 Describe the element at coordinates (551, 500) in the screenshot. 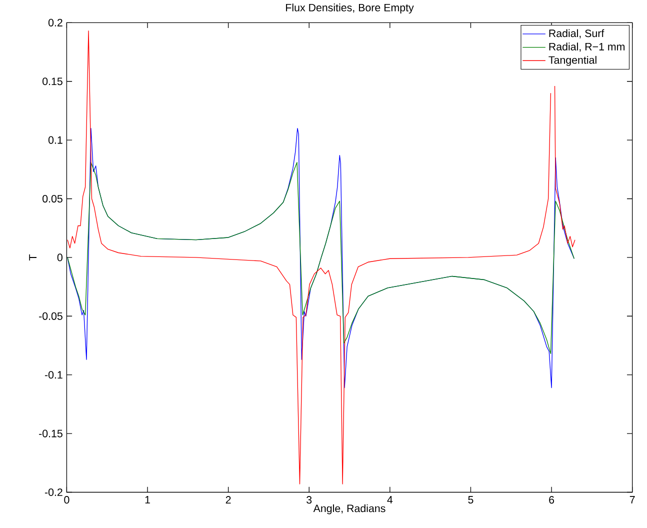

I see `x-tick-label: 6` at that location.